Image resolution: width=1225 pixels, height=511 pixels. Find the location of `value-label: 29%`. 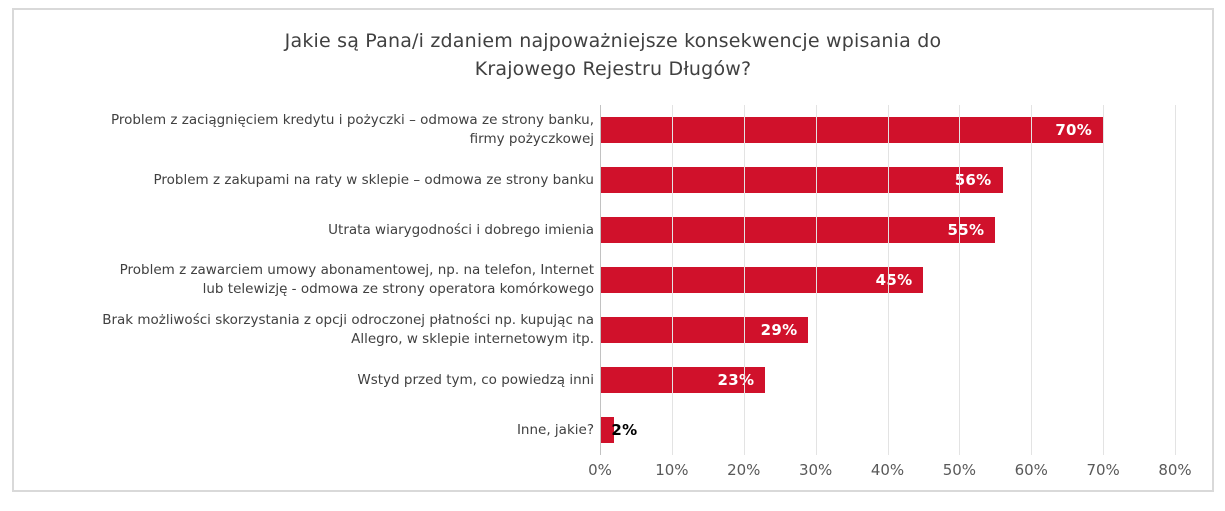

value-label: 29% is located at coordinates (779, 330).